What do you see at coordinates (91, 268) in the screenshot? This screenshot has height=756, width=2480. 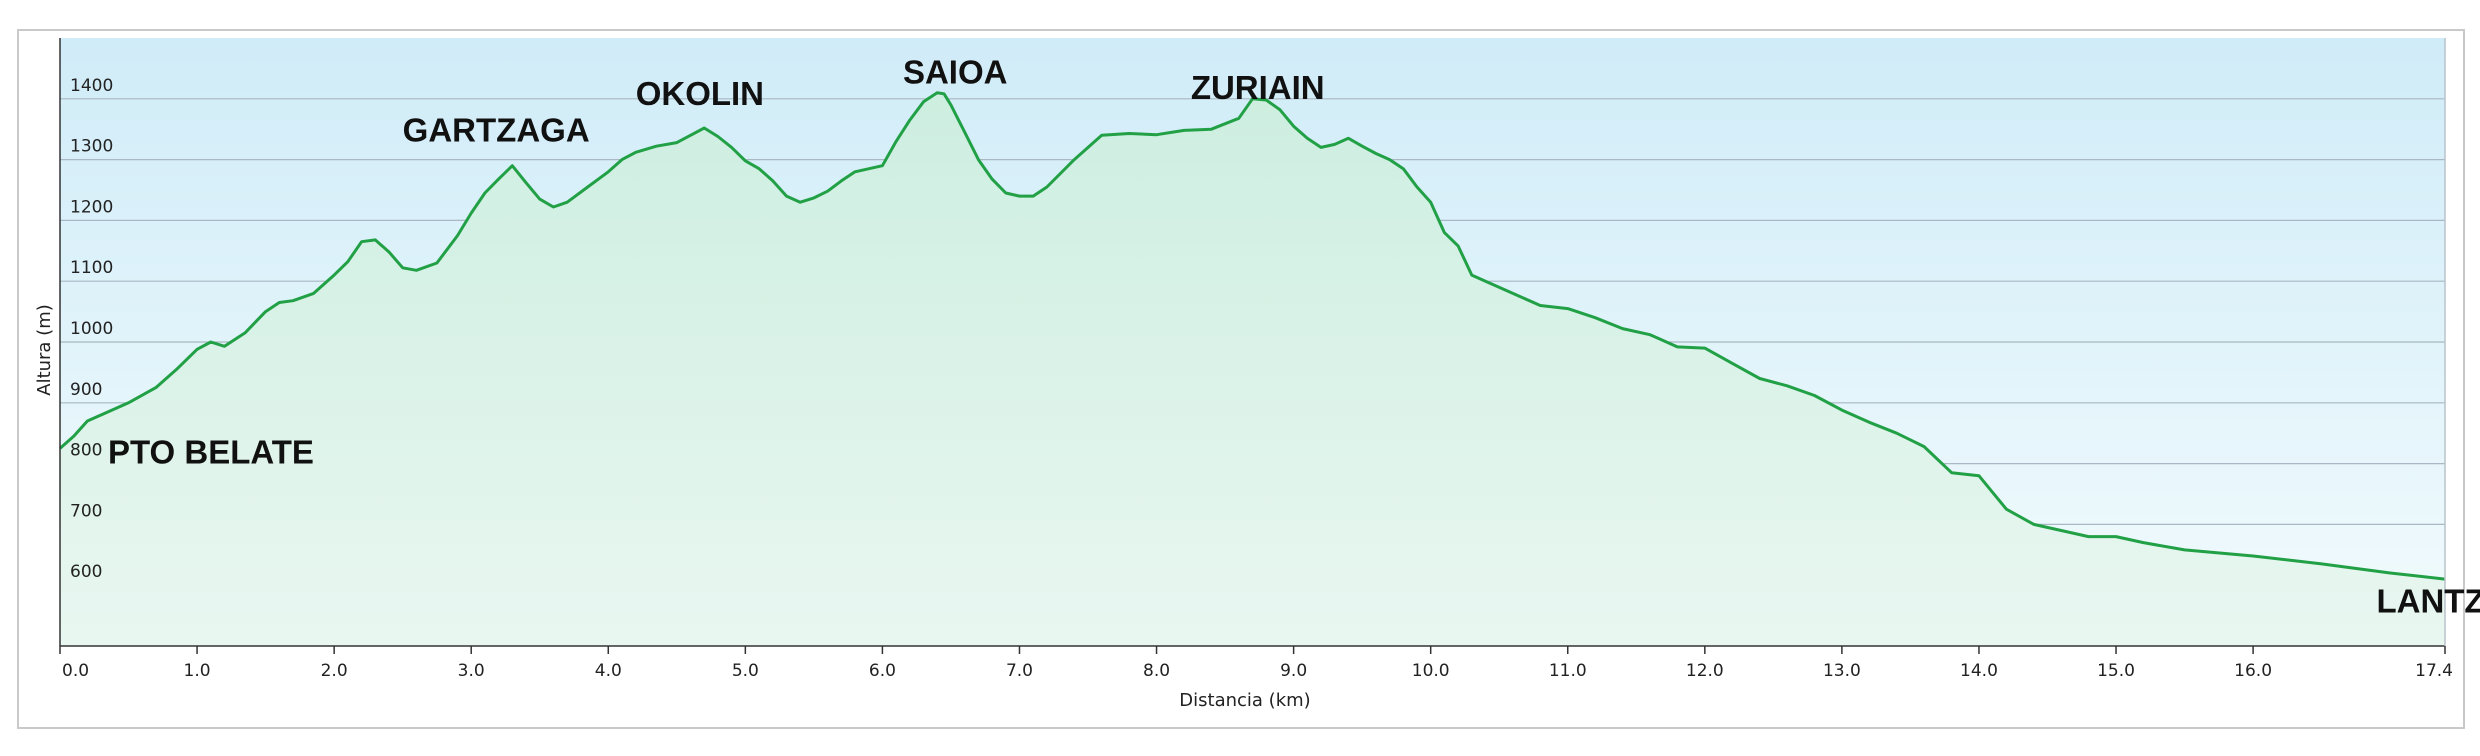 I see `y-tick-label: 1100` at bounding box center [91, 268].